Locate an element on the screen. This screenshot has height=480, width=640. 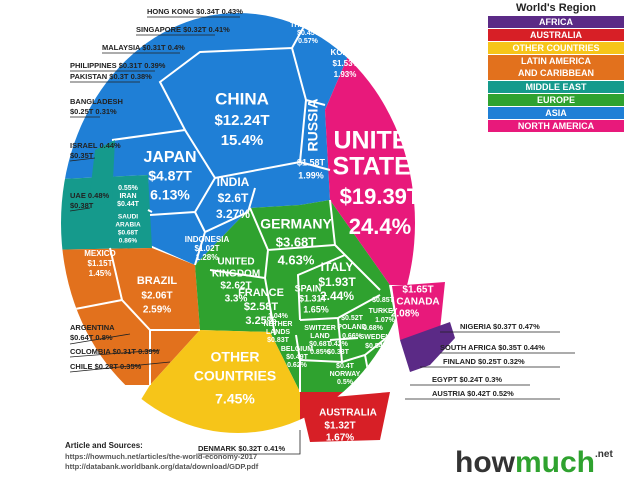
cell-share: 0.42% is located at coordinates (338, 344).